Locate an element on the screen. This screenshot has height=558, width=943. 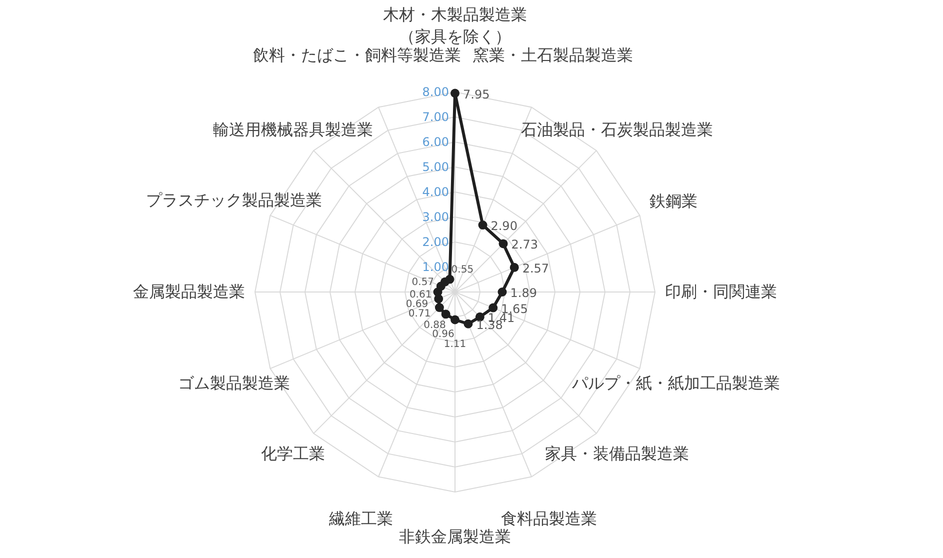
data-label: 0.96 is located at coordinates (443, 334).